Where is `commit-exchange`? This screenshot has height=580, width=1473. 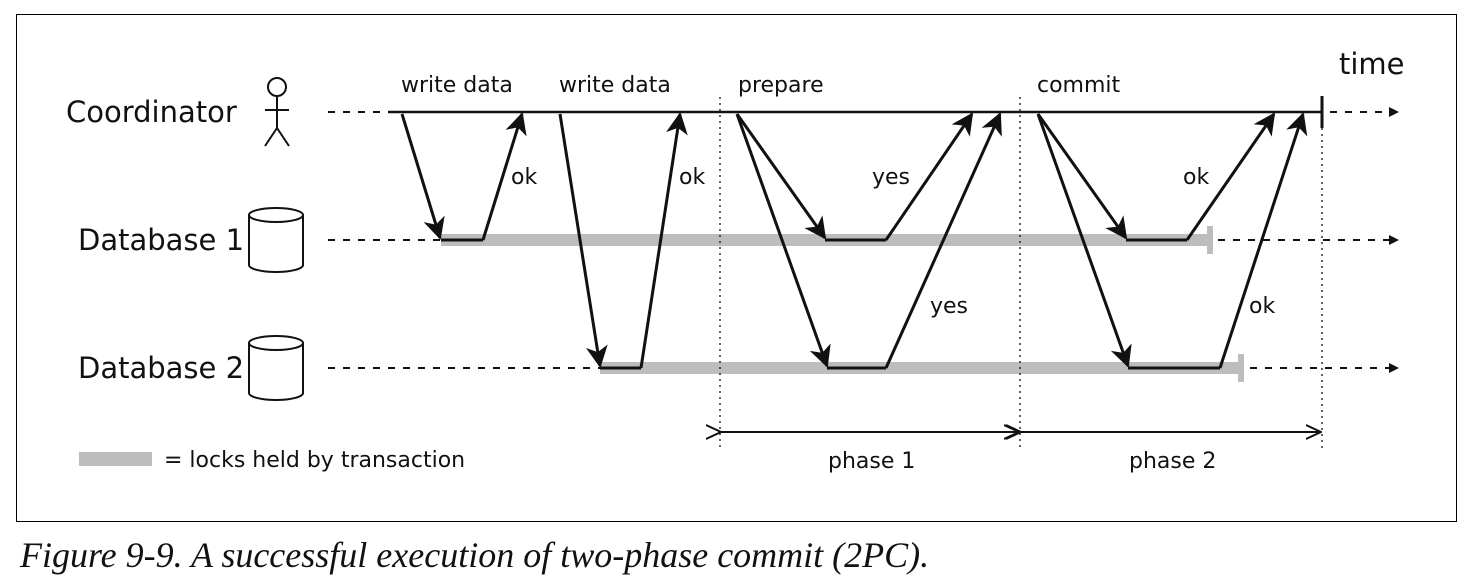 commit-exchange is located at coordinates (1172, 241).